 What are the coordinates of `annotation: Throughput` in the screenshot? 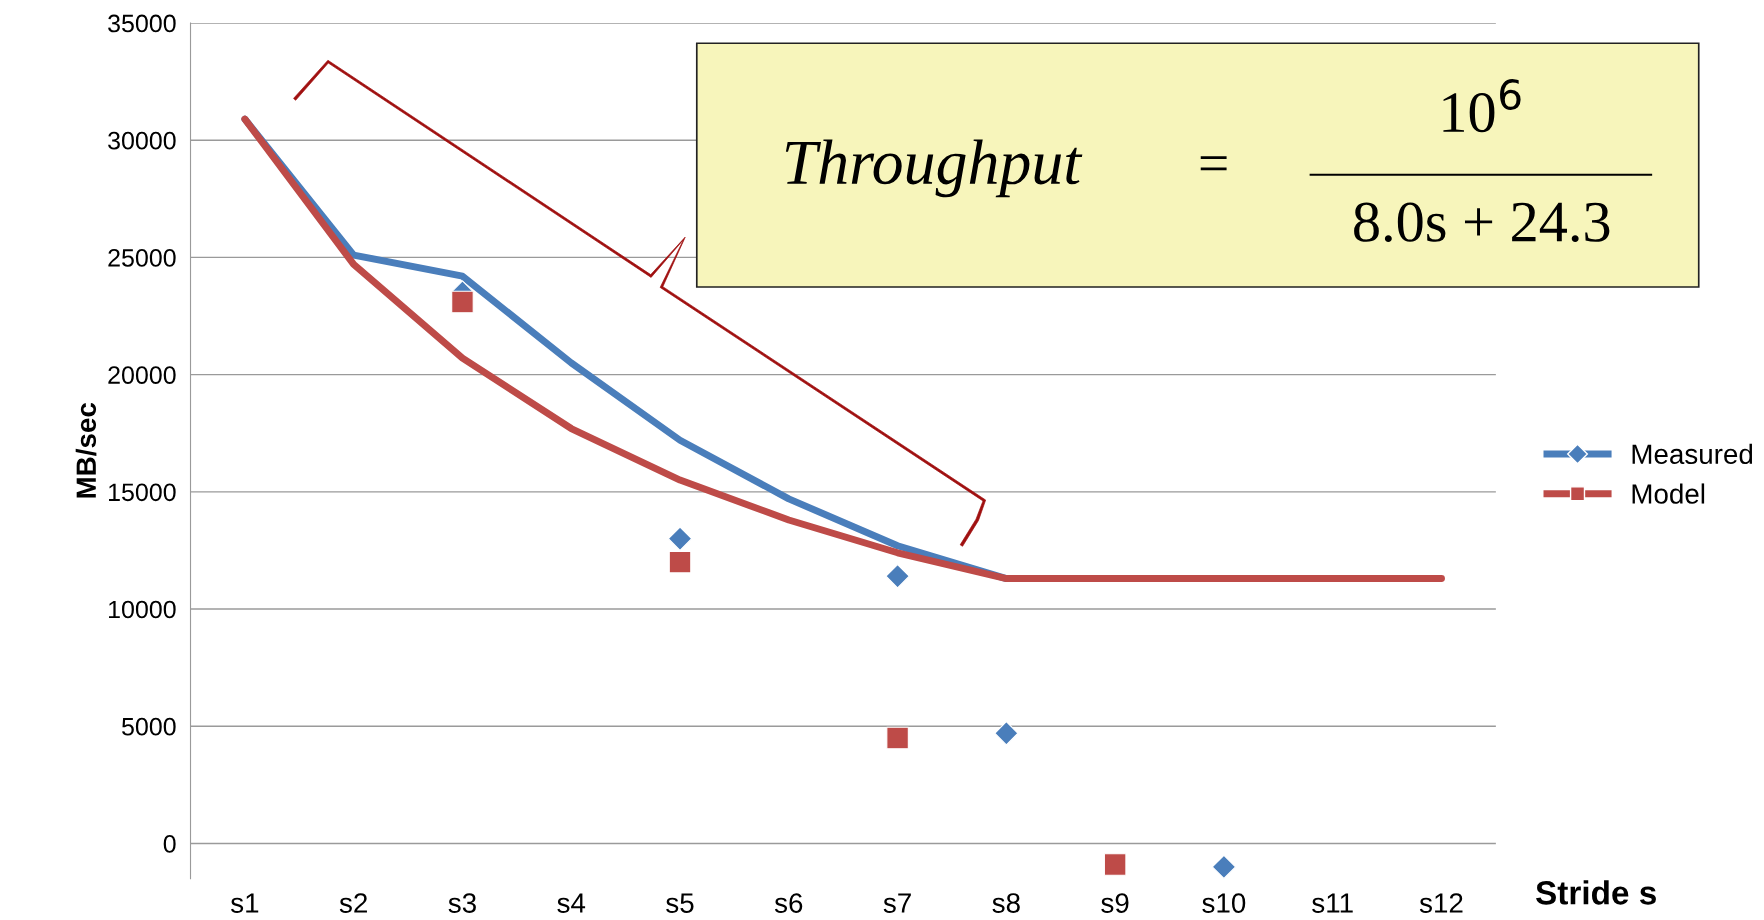 It's located at (934, 168).